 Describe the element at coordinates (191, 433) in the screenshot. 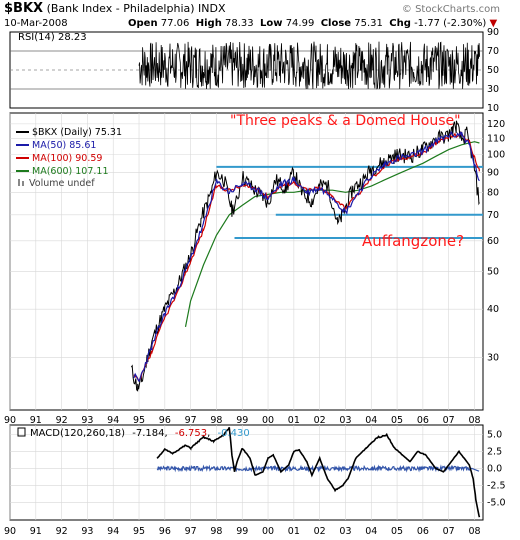

I see `macd-legend-signal: -6.753` at that location.